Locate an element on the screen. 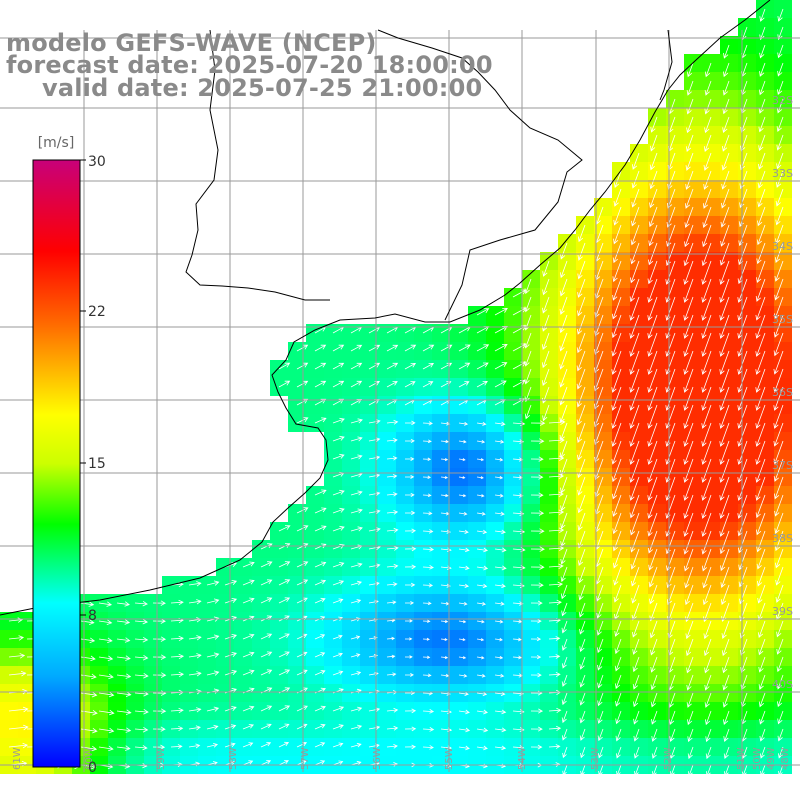 This screenshot has width=800, height=800. longitude-label: 61W is located at coordinates (17, 758).